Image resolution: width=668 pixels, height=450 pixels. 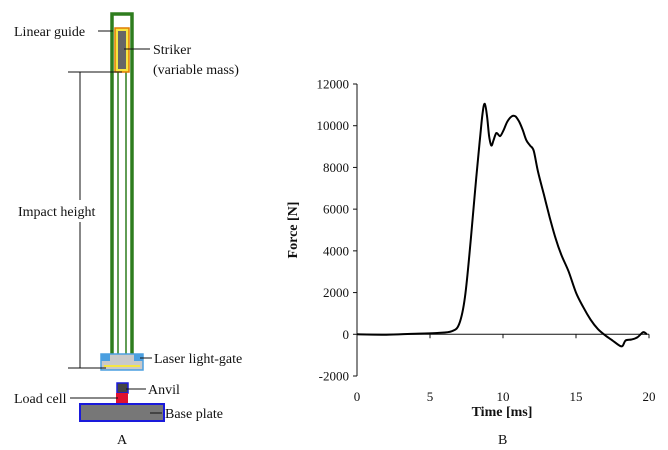 What do you see at coordinates (334, 376) in the screenshot?
I see `y-tick-label: -2000` at bounding box center [334, 376].